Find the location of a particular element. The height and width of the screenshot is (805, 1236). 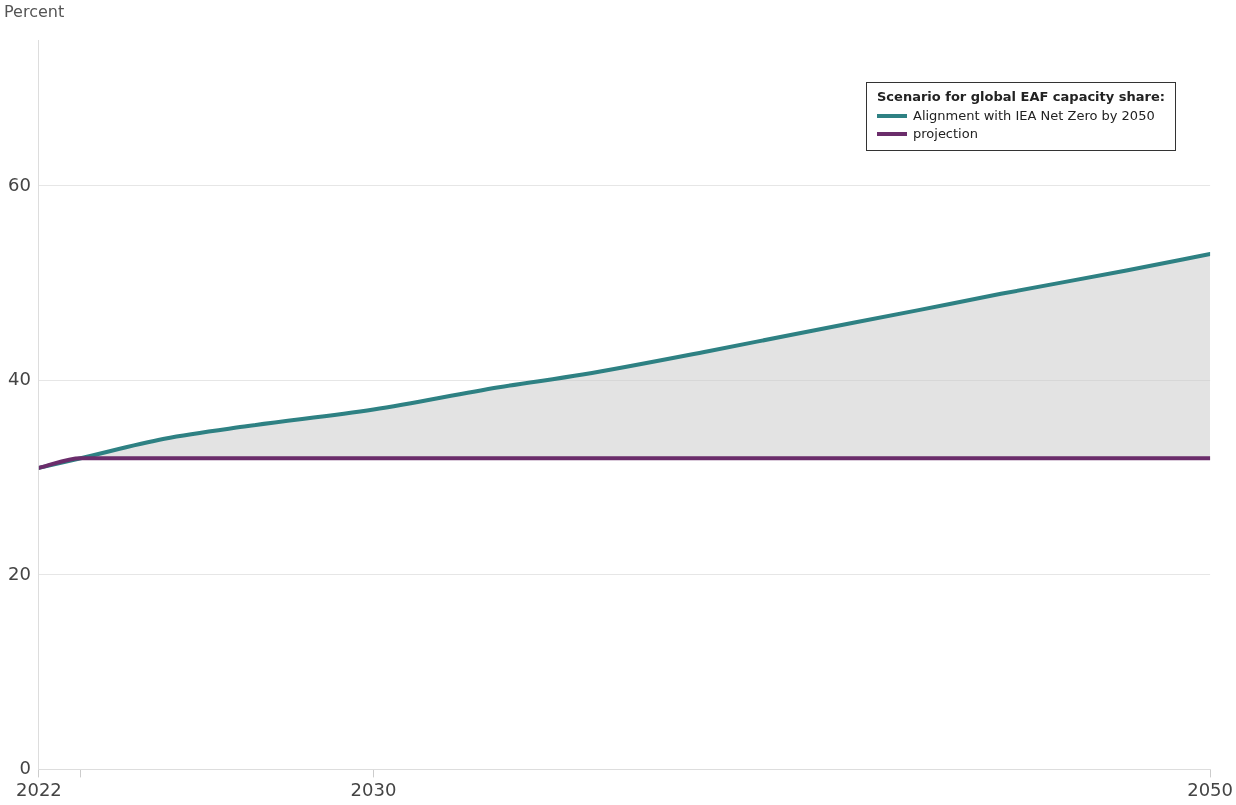

legend-label: Alignment with IEA Net Zero by 2050 is located at coordinates (1034, 115).